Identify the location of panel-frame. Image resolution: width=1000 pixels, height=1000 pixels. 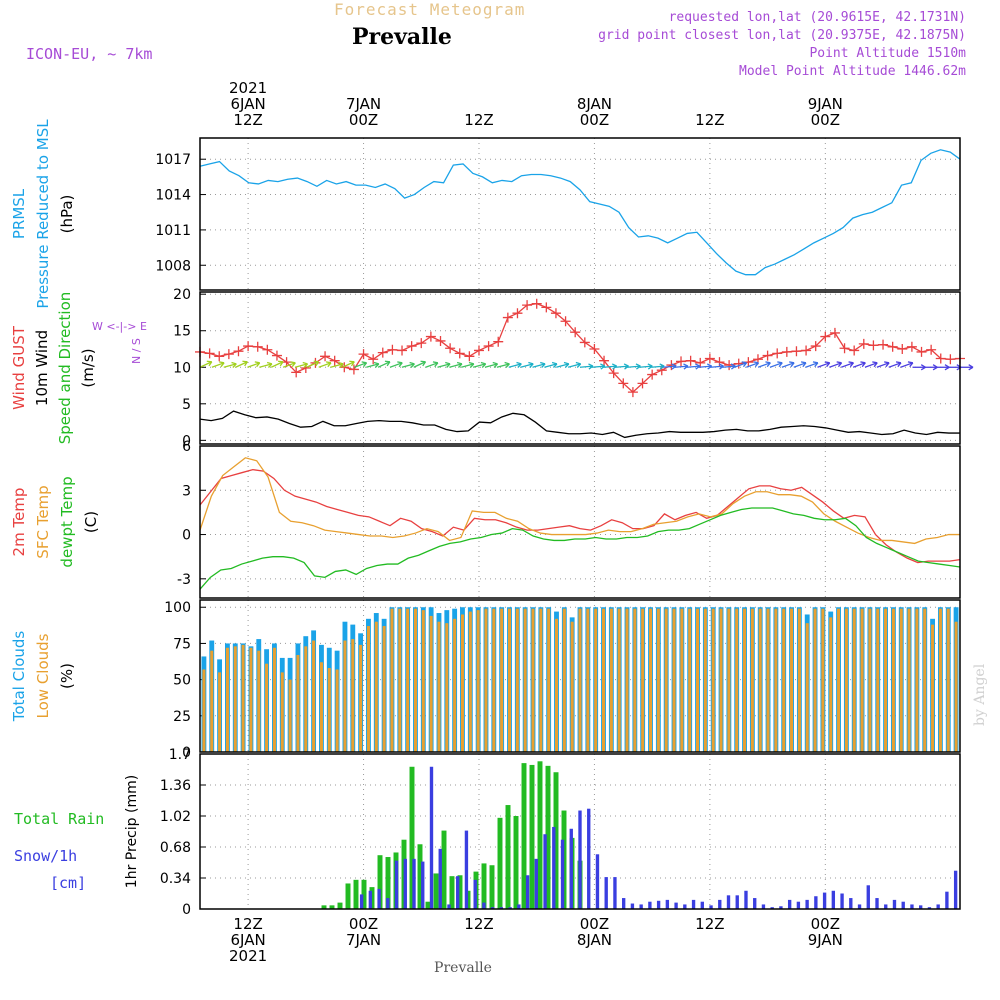
(580, 214).